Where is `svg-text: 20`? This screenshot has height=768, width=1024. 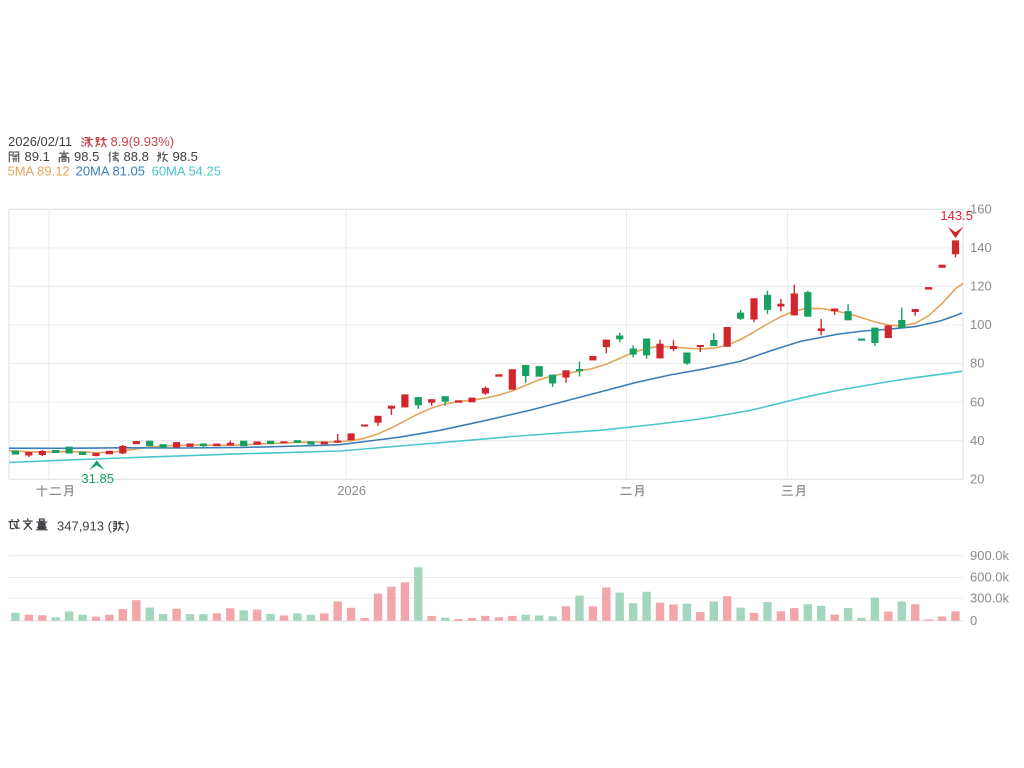
svg-text: 20 is located at coordinates (977, 478).